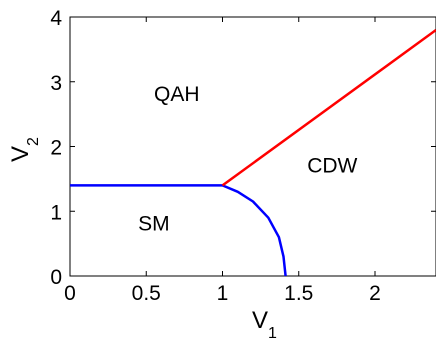  I want to click on x-tick-label: 0, so click(70, 293).